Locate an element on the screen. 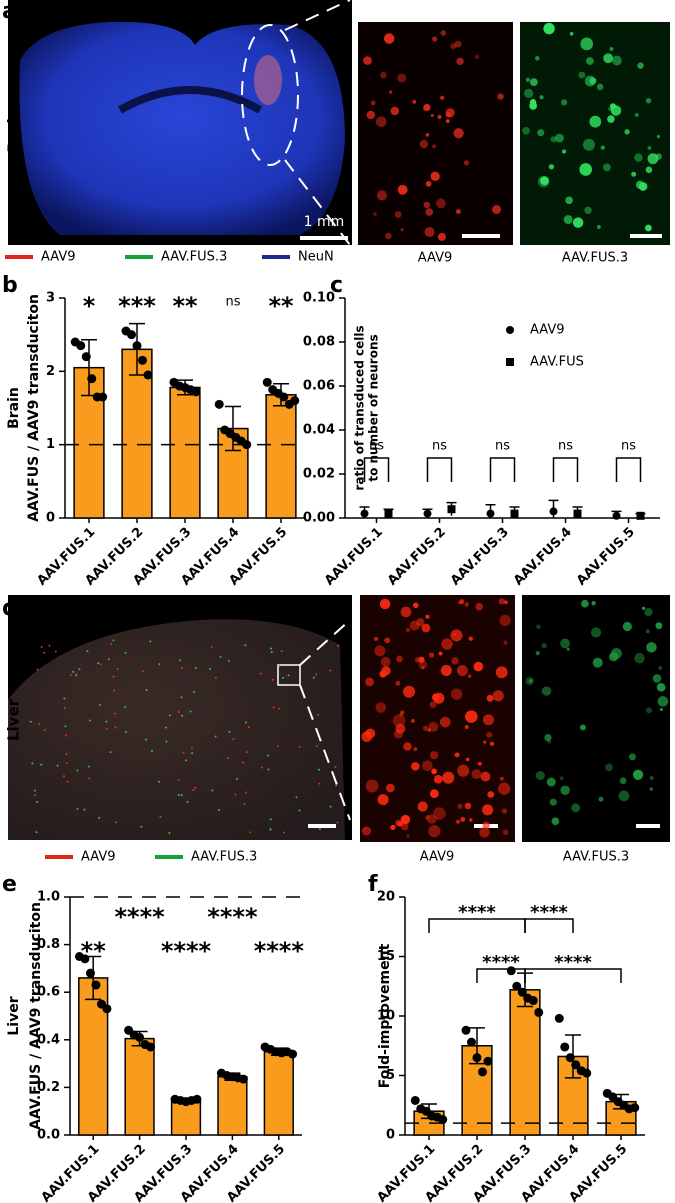 The image size is (675, 1203). zoom-line is located at coordinates (317, 15).